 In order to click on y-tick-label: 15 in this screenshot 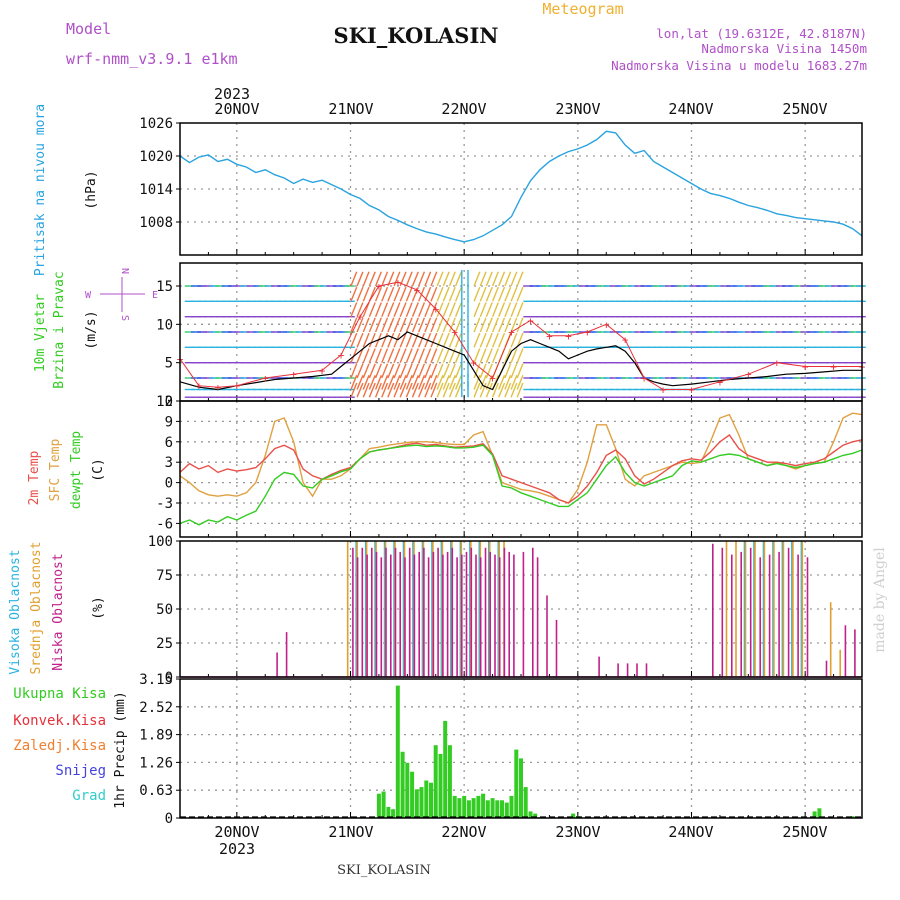, I will do `click(164, 287)`.